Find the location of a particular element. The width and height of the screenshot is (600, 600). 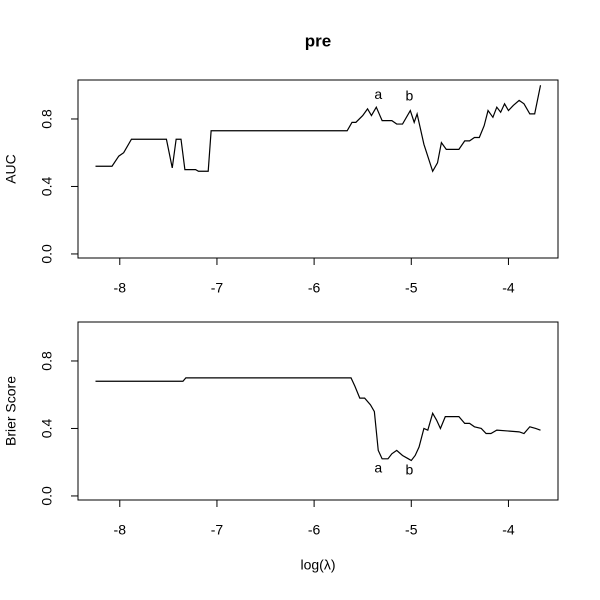

x-axis-label: log(λ) is located at coordinates (317, 565).